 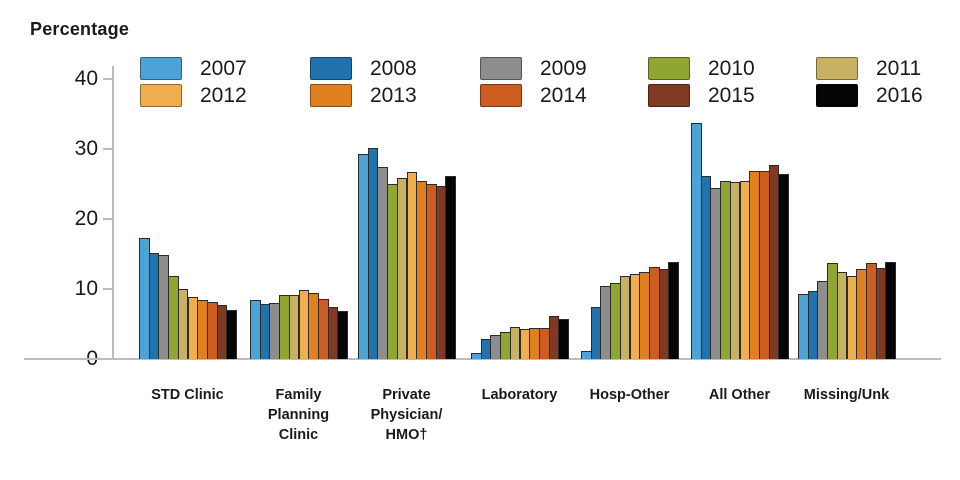 What do you see at coordinates (673, 310) in the screenshot?
I see `bar-2016-hosp-other` at bounding box center [673, 310].